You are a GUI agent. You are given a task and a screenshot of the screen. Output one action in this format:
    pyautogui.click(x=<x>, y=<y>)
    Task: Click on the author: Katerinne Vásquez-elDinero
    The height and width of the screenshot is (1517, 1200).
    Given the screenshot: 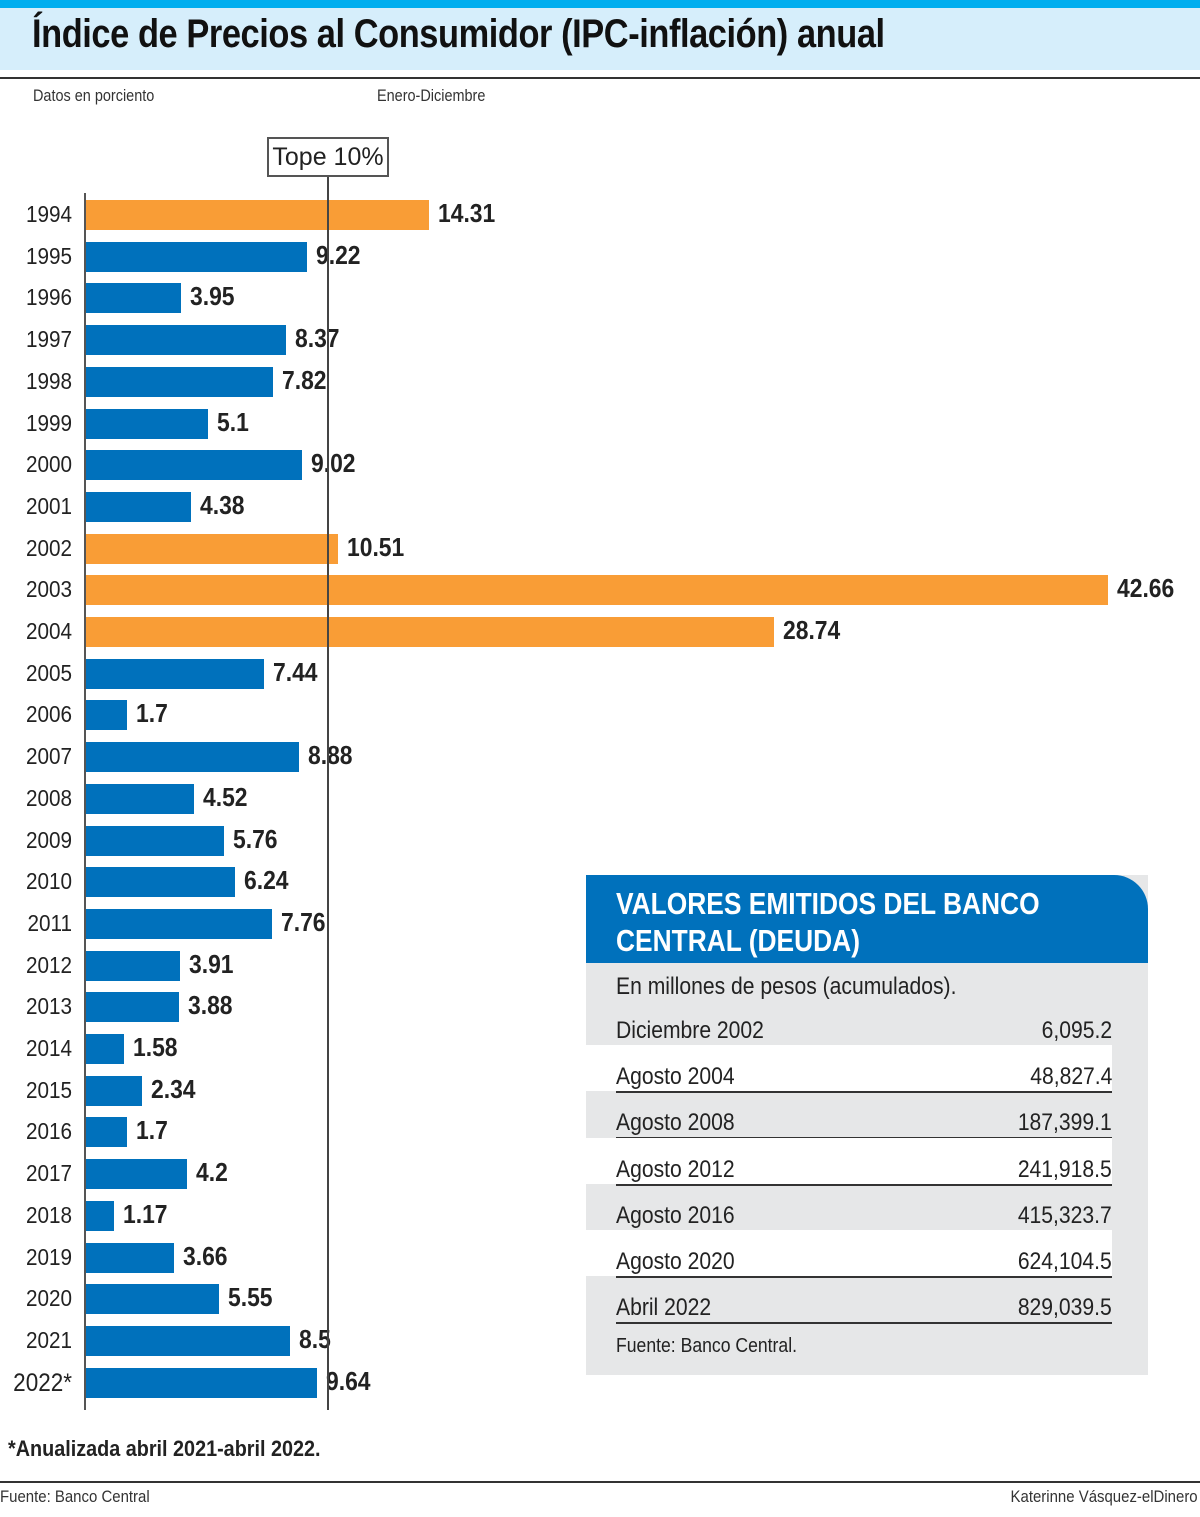 What is the action you would take?
    pyautogui.click(x=1104, y=1496)
    